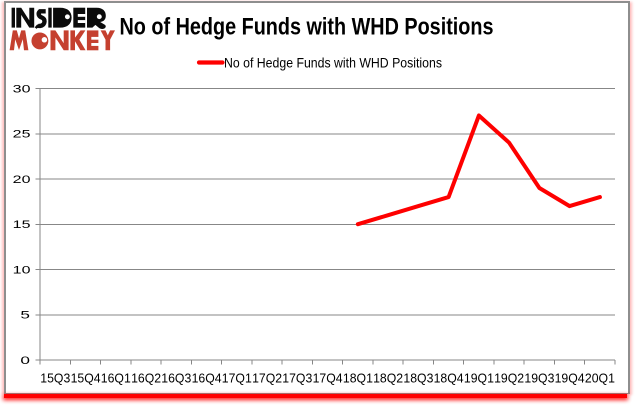  What do you see at coordinates (237, 377) in the screenshot?
I see `svg-text: 17Q1` at bounding box center [237, 377].